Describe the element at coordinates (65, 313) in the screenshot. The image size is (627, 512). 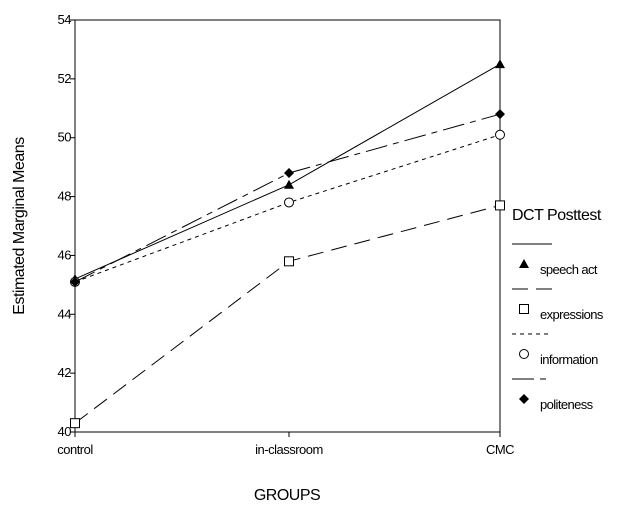
I see `y-tick-label: 44` at that location.